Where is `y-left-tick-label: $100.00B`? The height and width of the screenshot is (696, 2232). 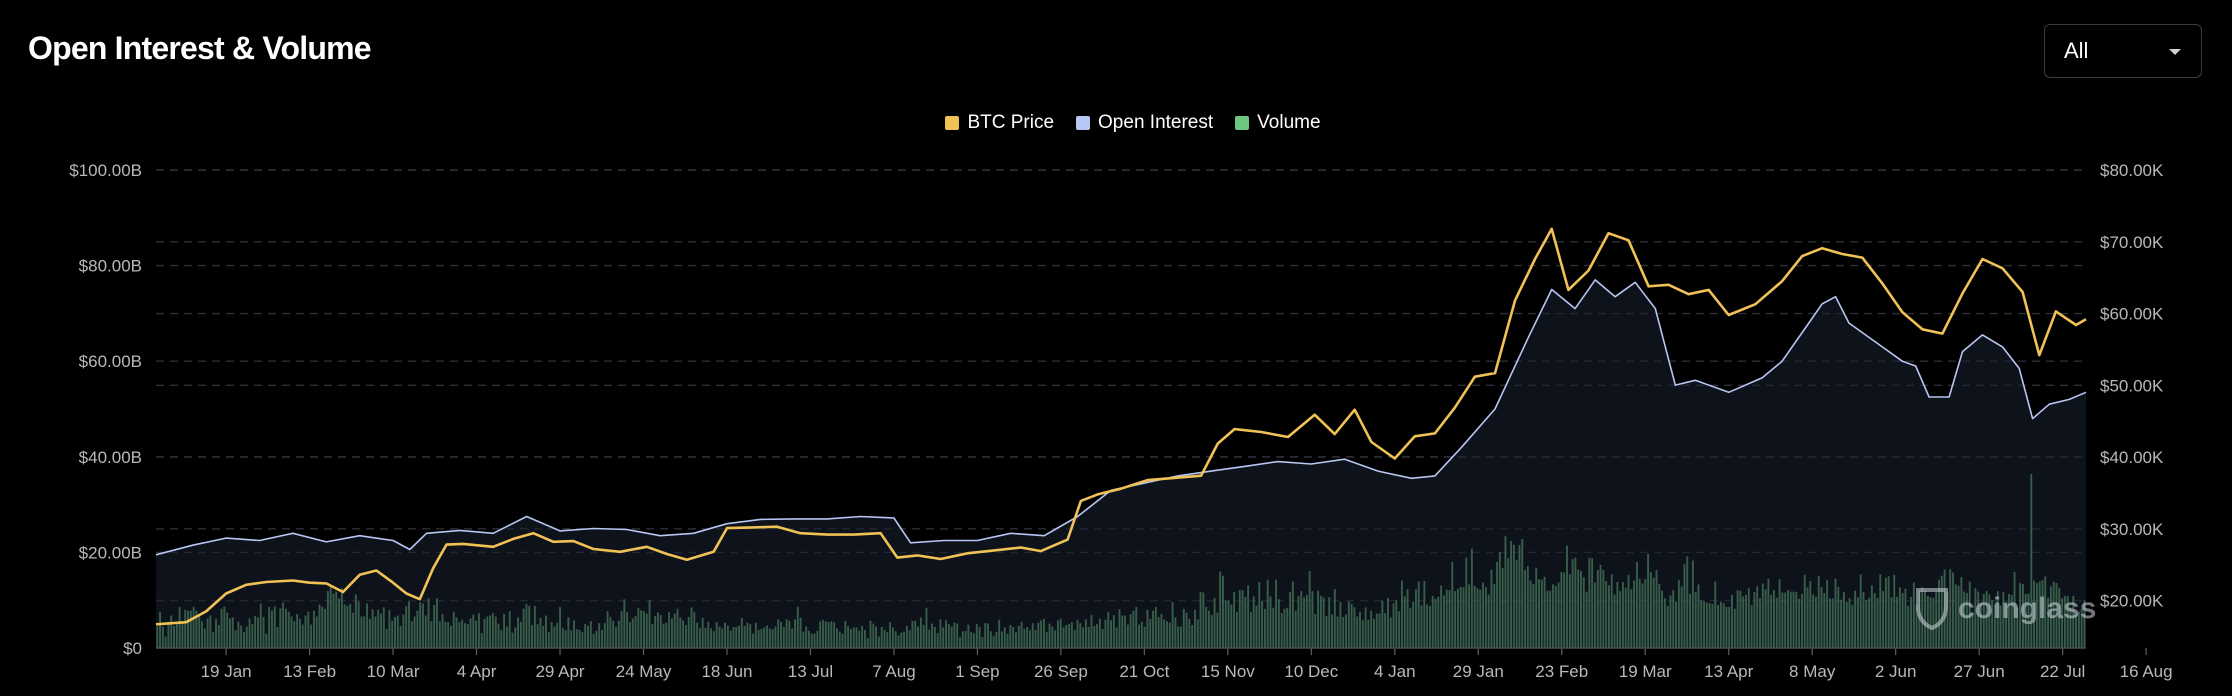 y-left-tick-label: $100.00B is located at coordinates (105, 170).